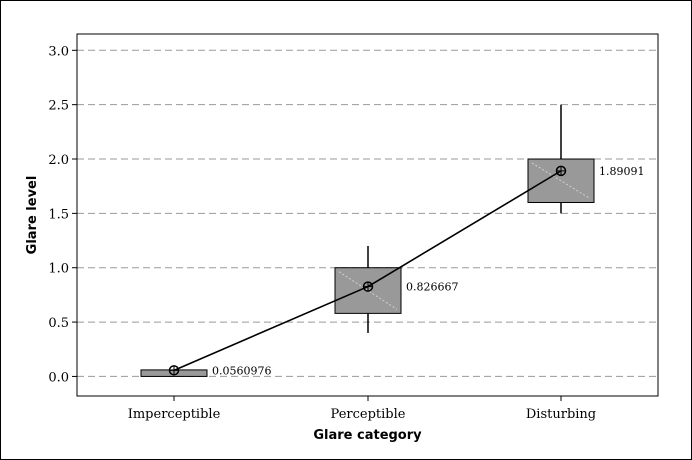 The height and width of the screenshot is (460, 692). I want to click on box-body, so click(368, 290).